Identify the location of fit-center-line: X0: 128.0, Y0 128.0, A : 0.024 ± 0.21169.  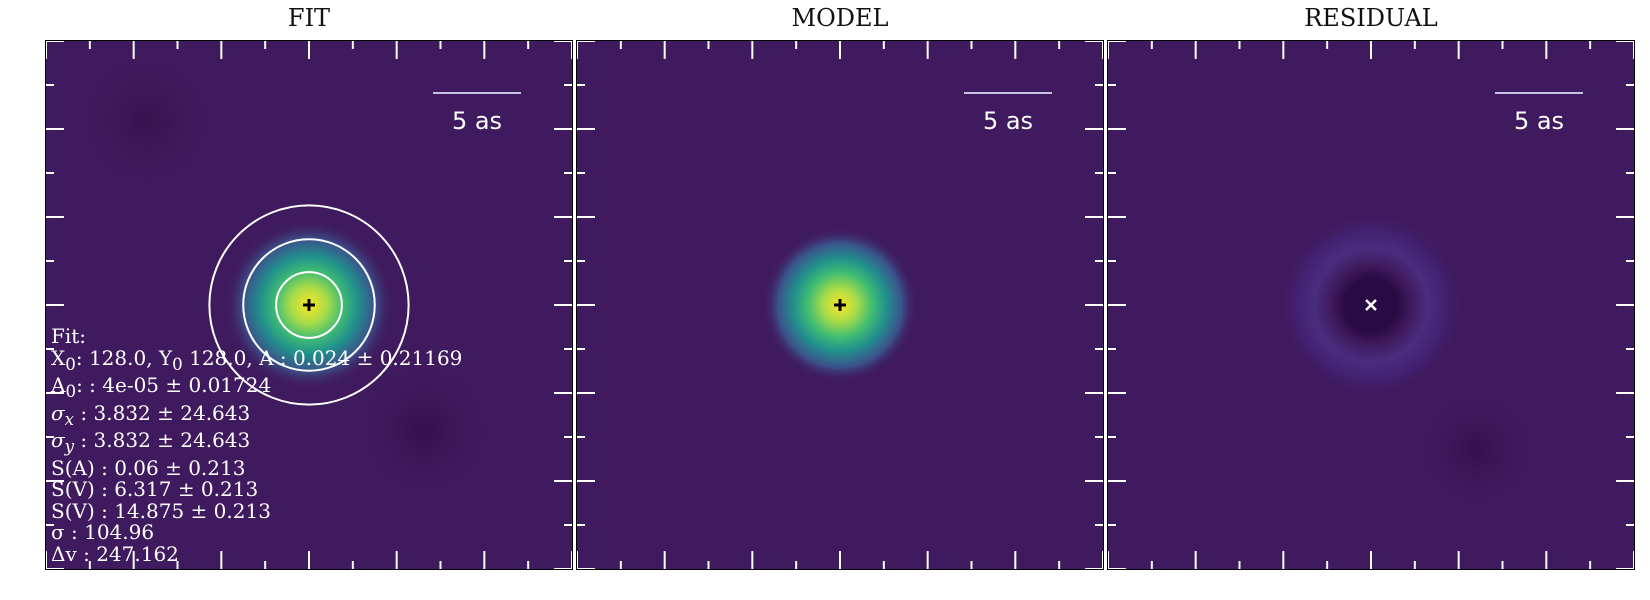
(257, 359).